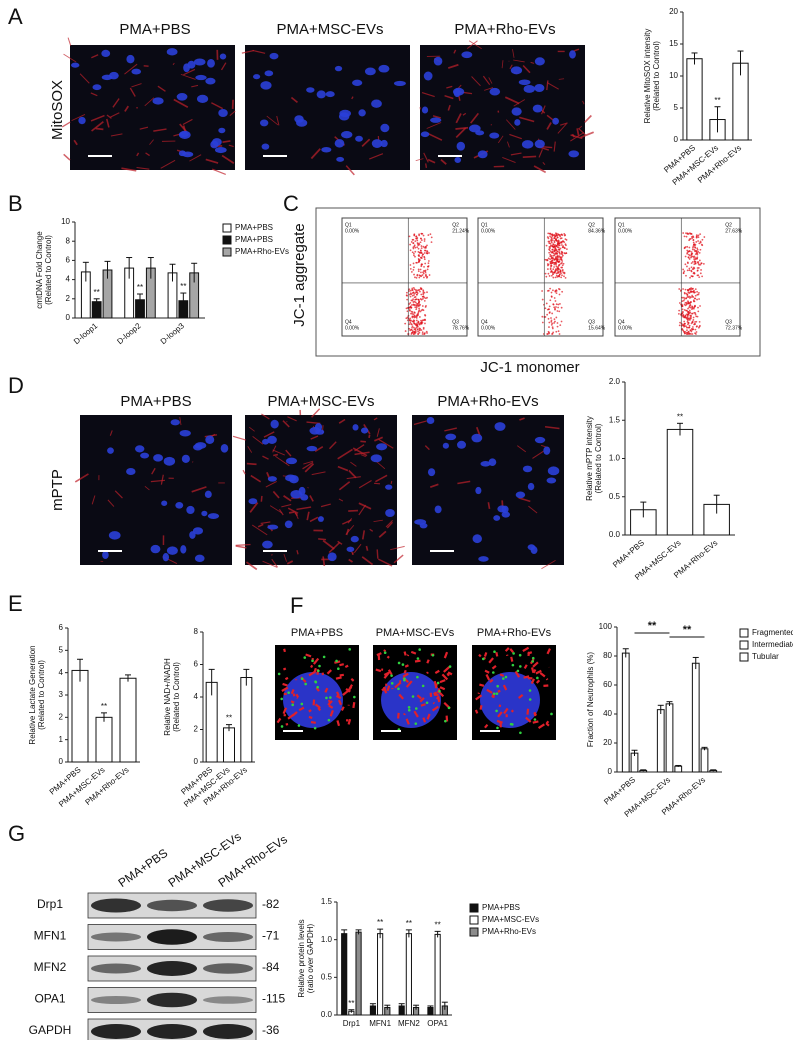 The width and height of the screenshot is (793, 1040). Describe the element at coordinates (380, 1023) in the screenshot. I see `x-tick-label: MFN1` at that location.